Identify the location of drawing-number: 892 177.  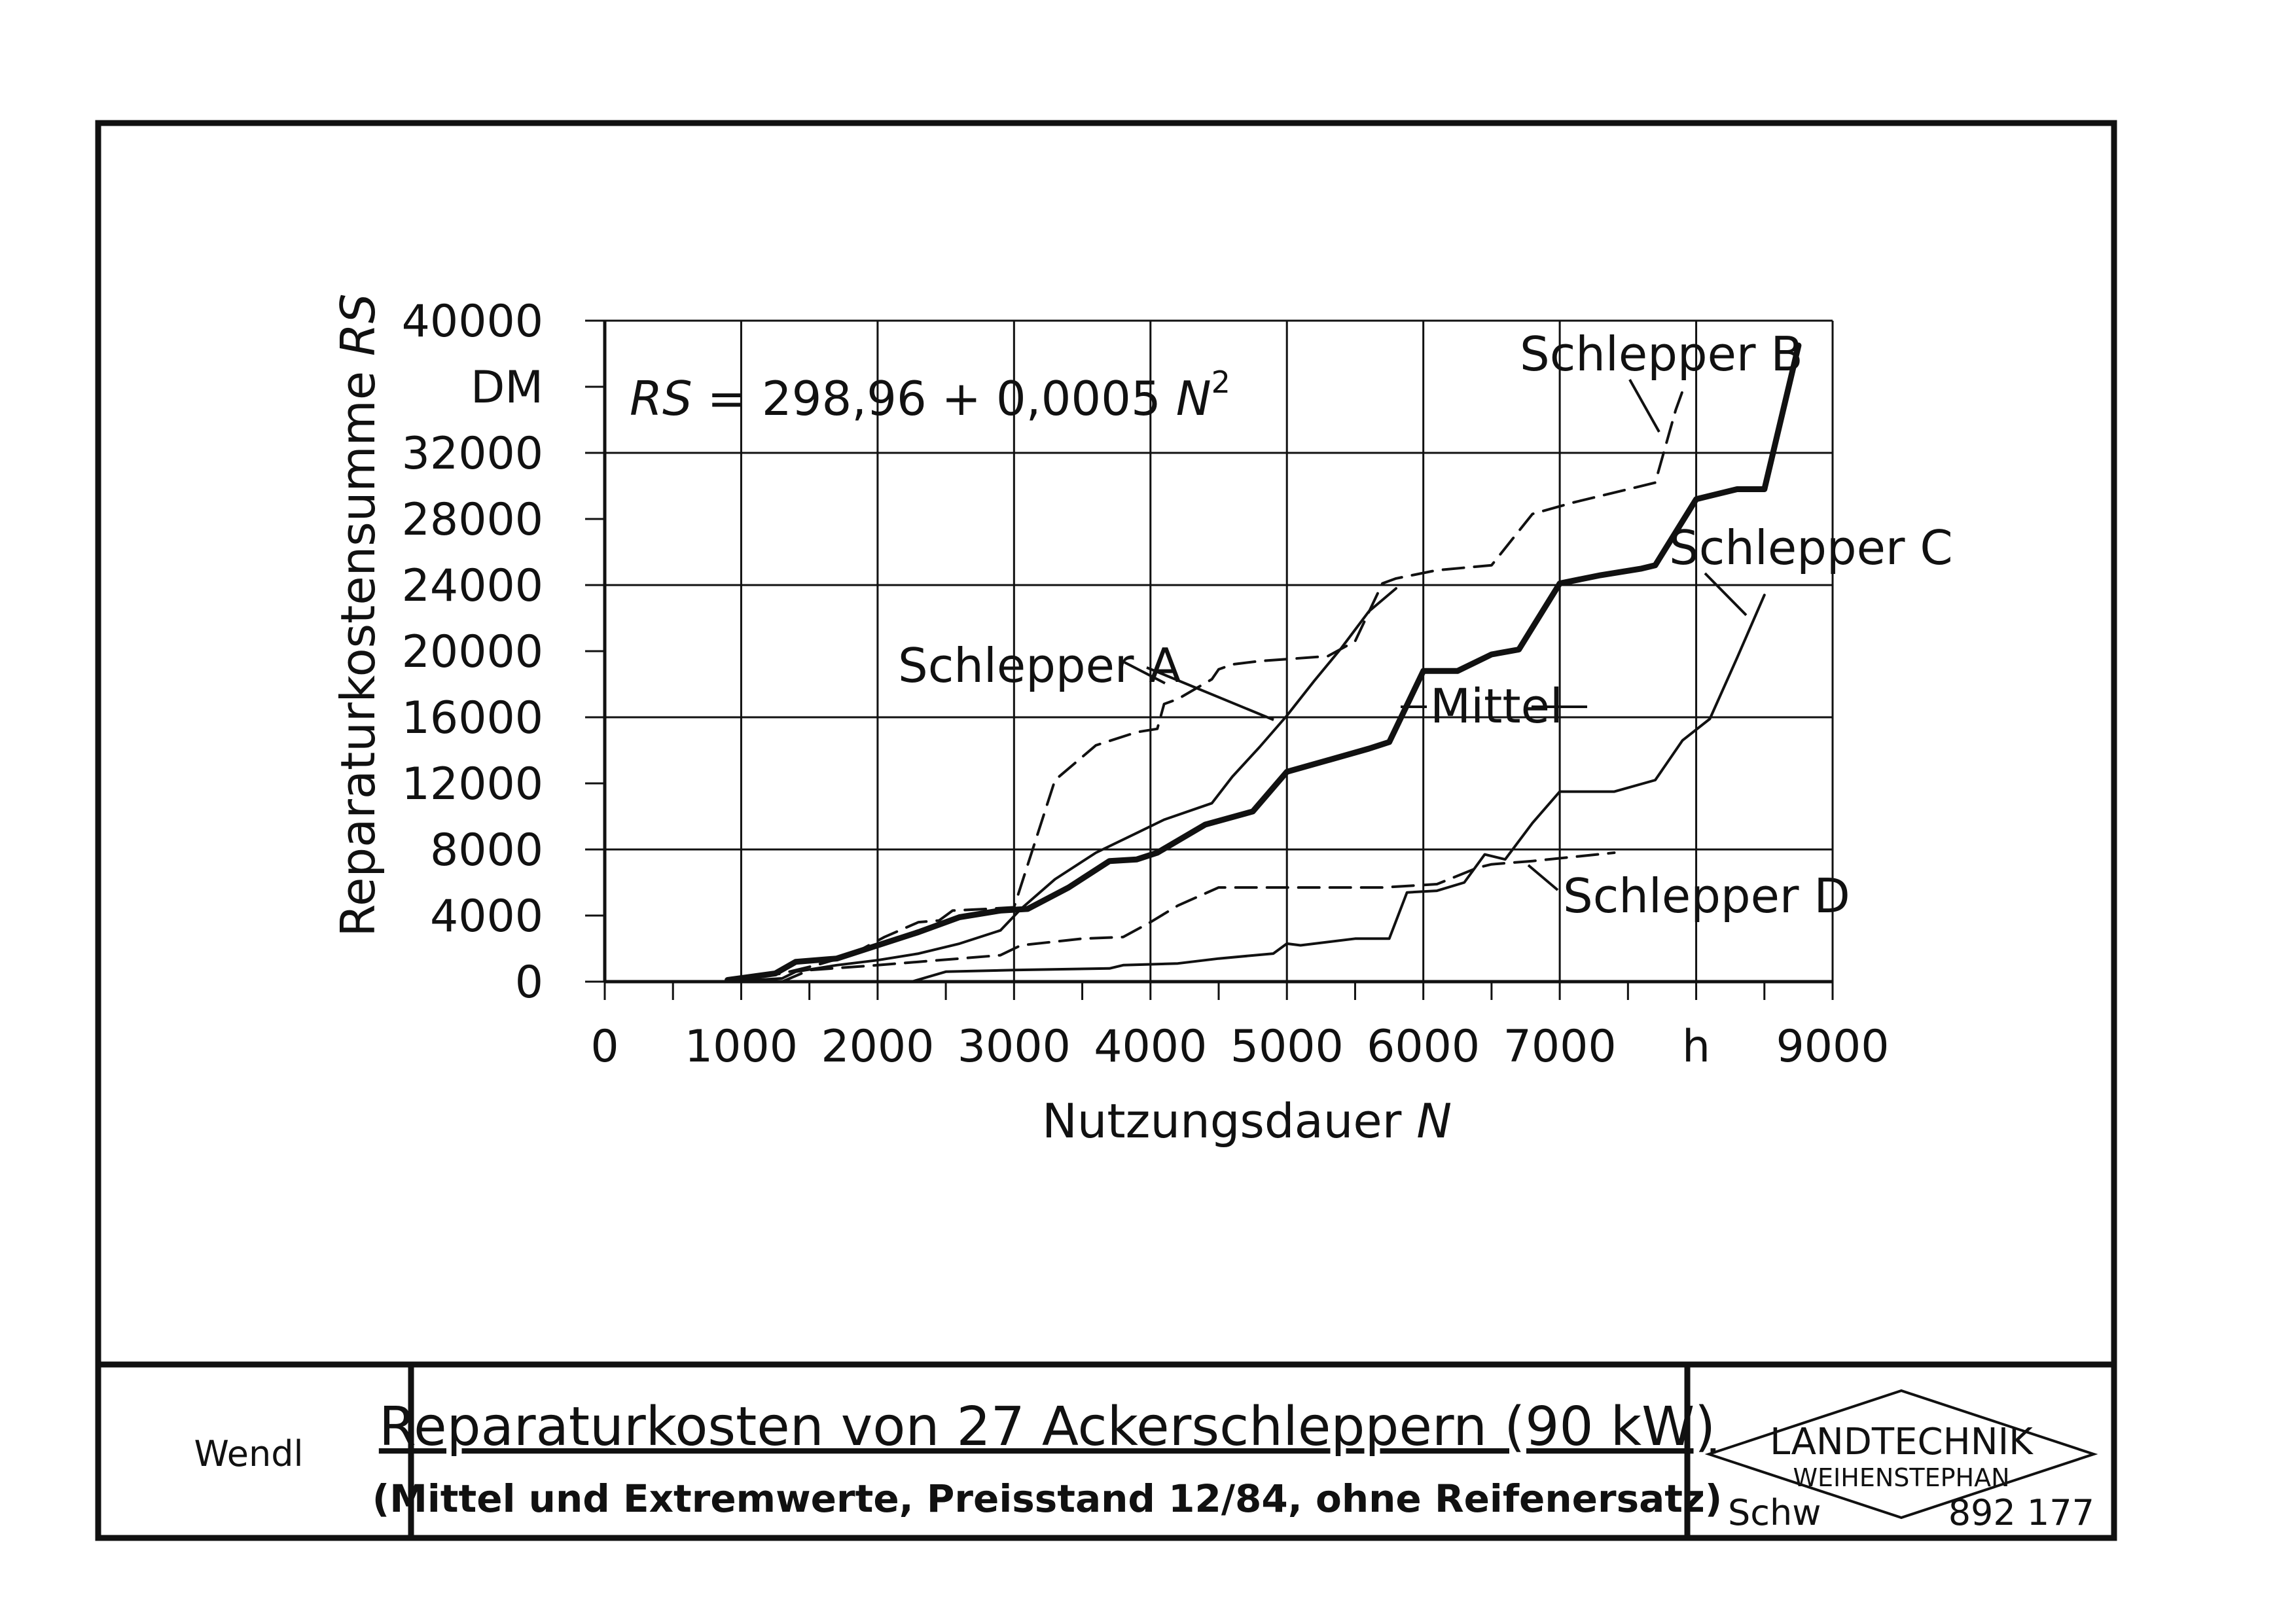
(2021, 1512).